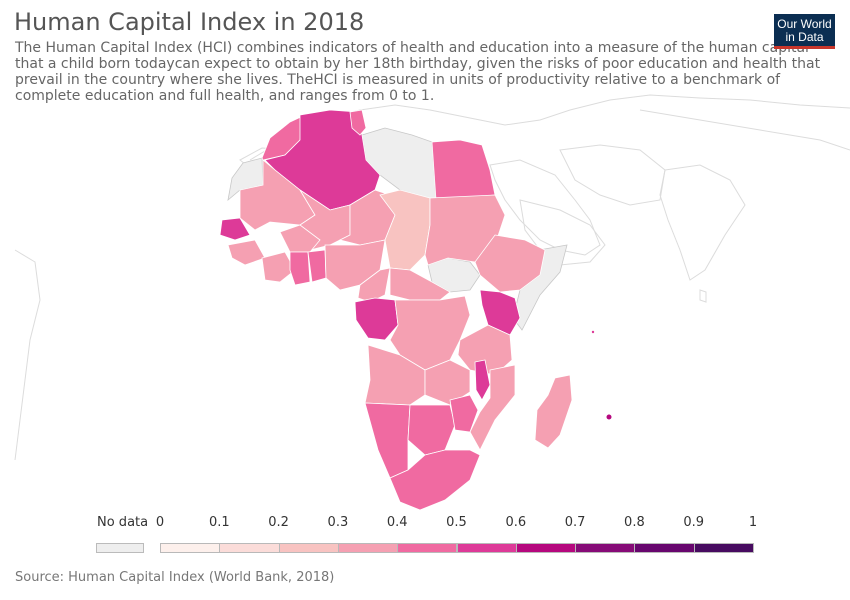 The height and width of the screenshot is (600, 850). What do you see at coordinates (500, 312) in the screenshot?
I see `kenya-region` at bounding box center [500, 312].